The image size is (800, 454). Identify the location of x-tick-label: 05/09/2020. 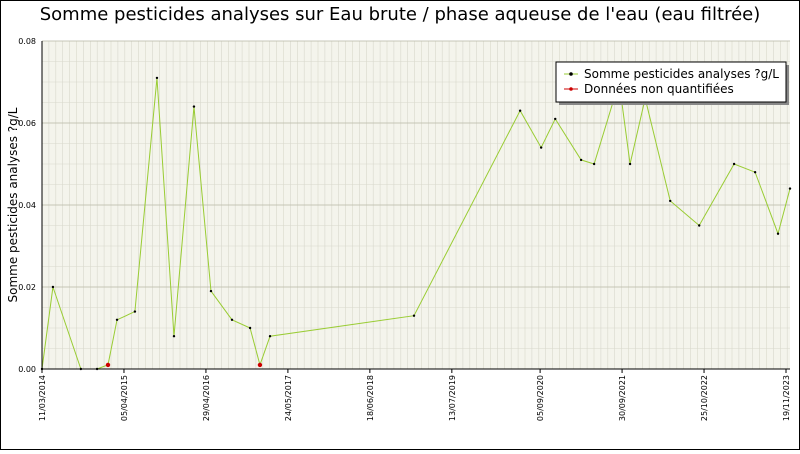
(540, 398).